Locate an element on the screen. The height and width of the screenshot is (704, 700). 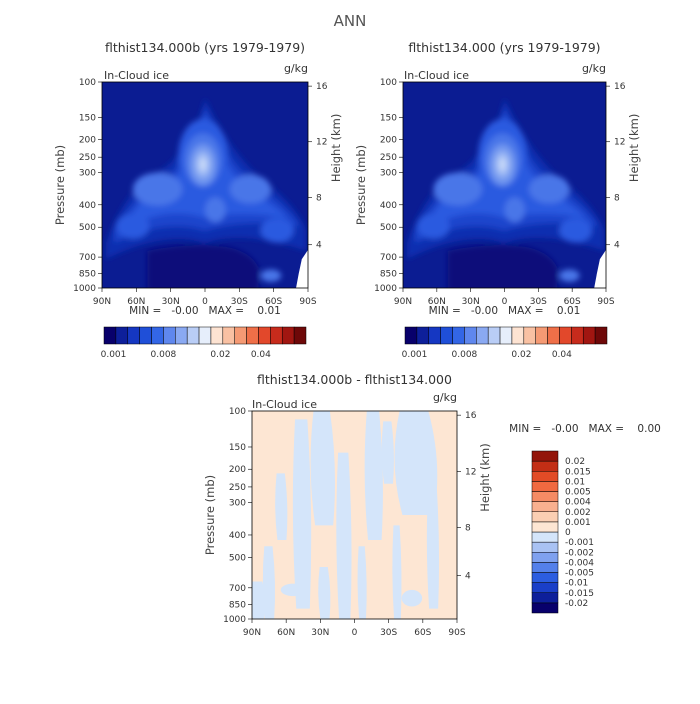
missing-data is located at coordinates (302, 268).